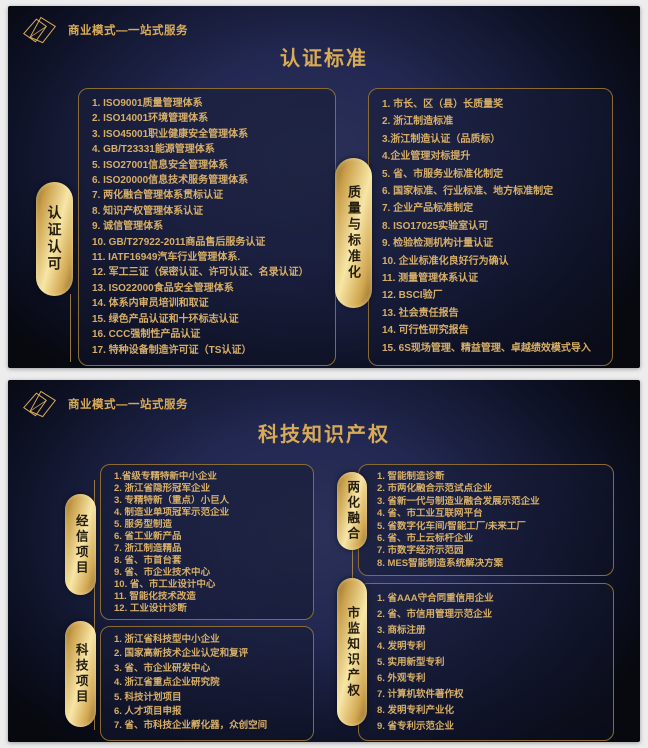 Image resolution: width=648 pixels, height=748 pixels. Describe the element at coordinates (181, 654) in the screenshot. I see `list-item: 2. 国家高新技术企业认定和复评` at that location.